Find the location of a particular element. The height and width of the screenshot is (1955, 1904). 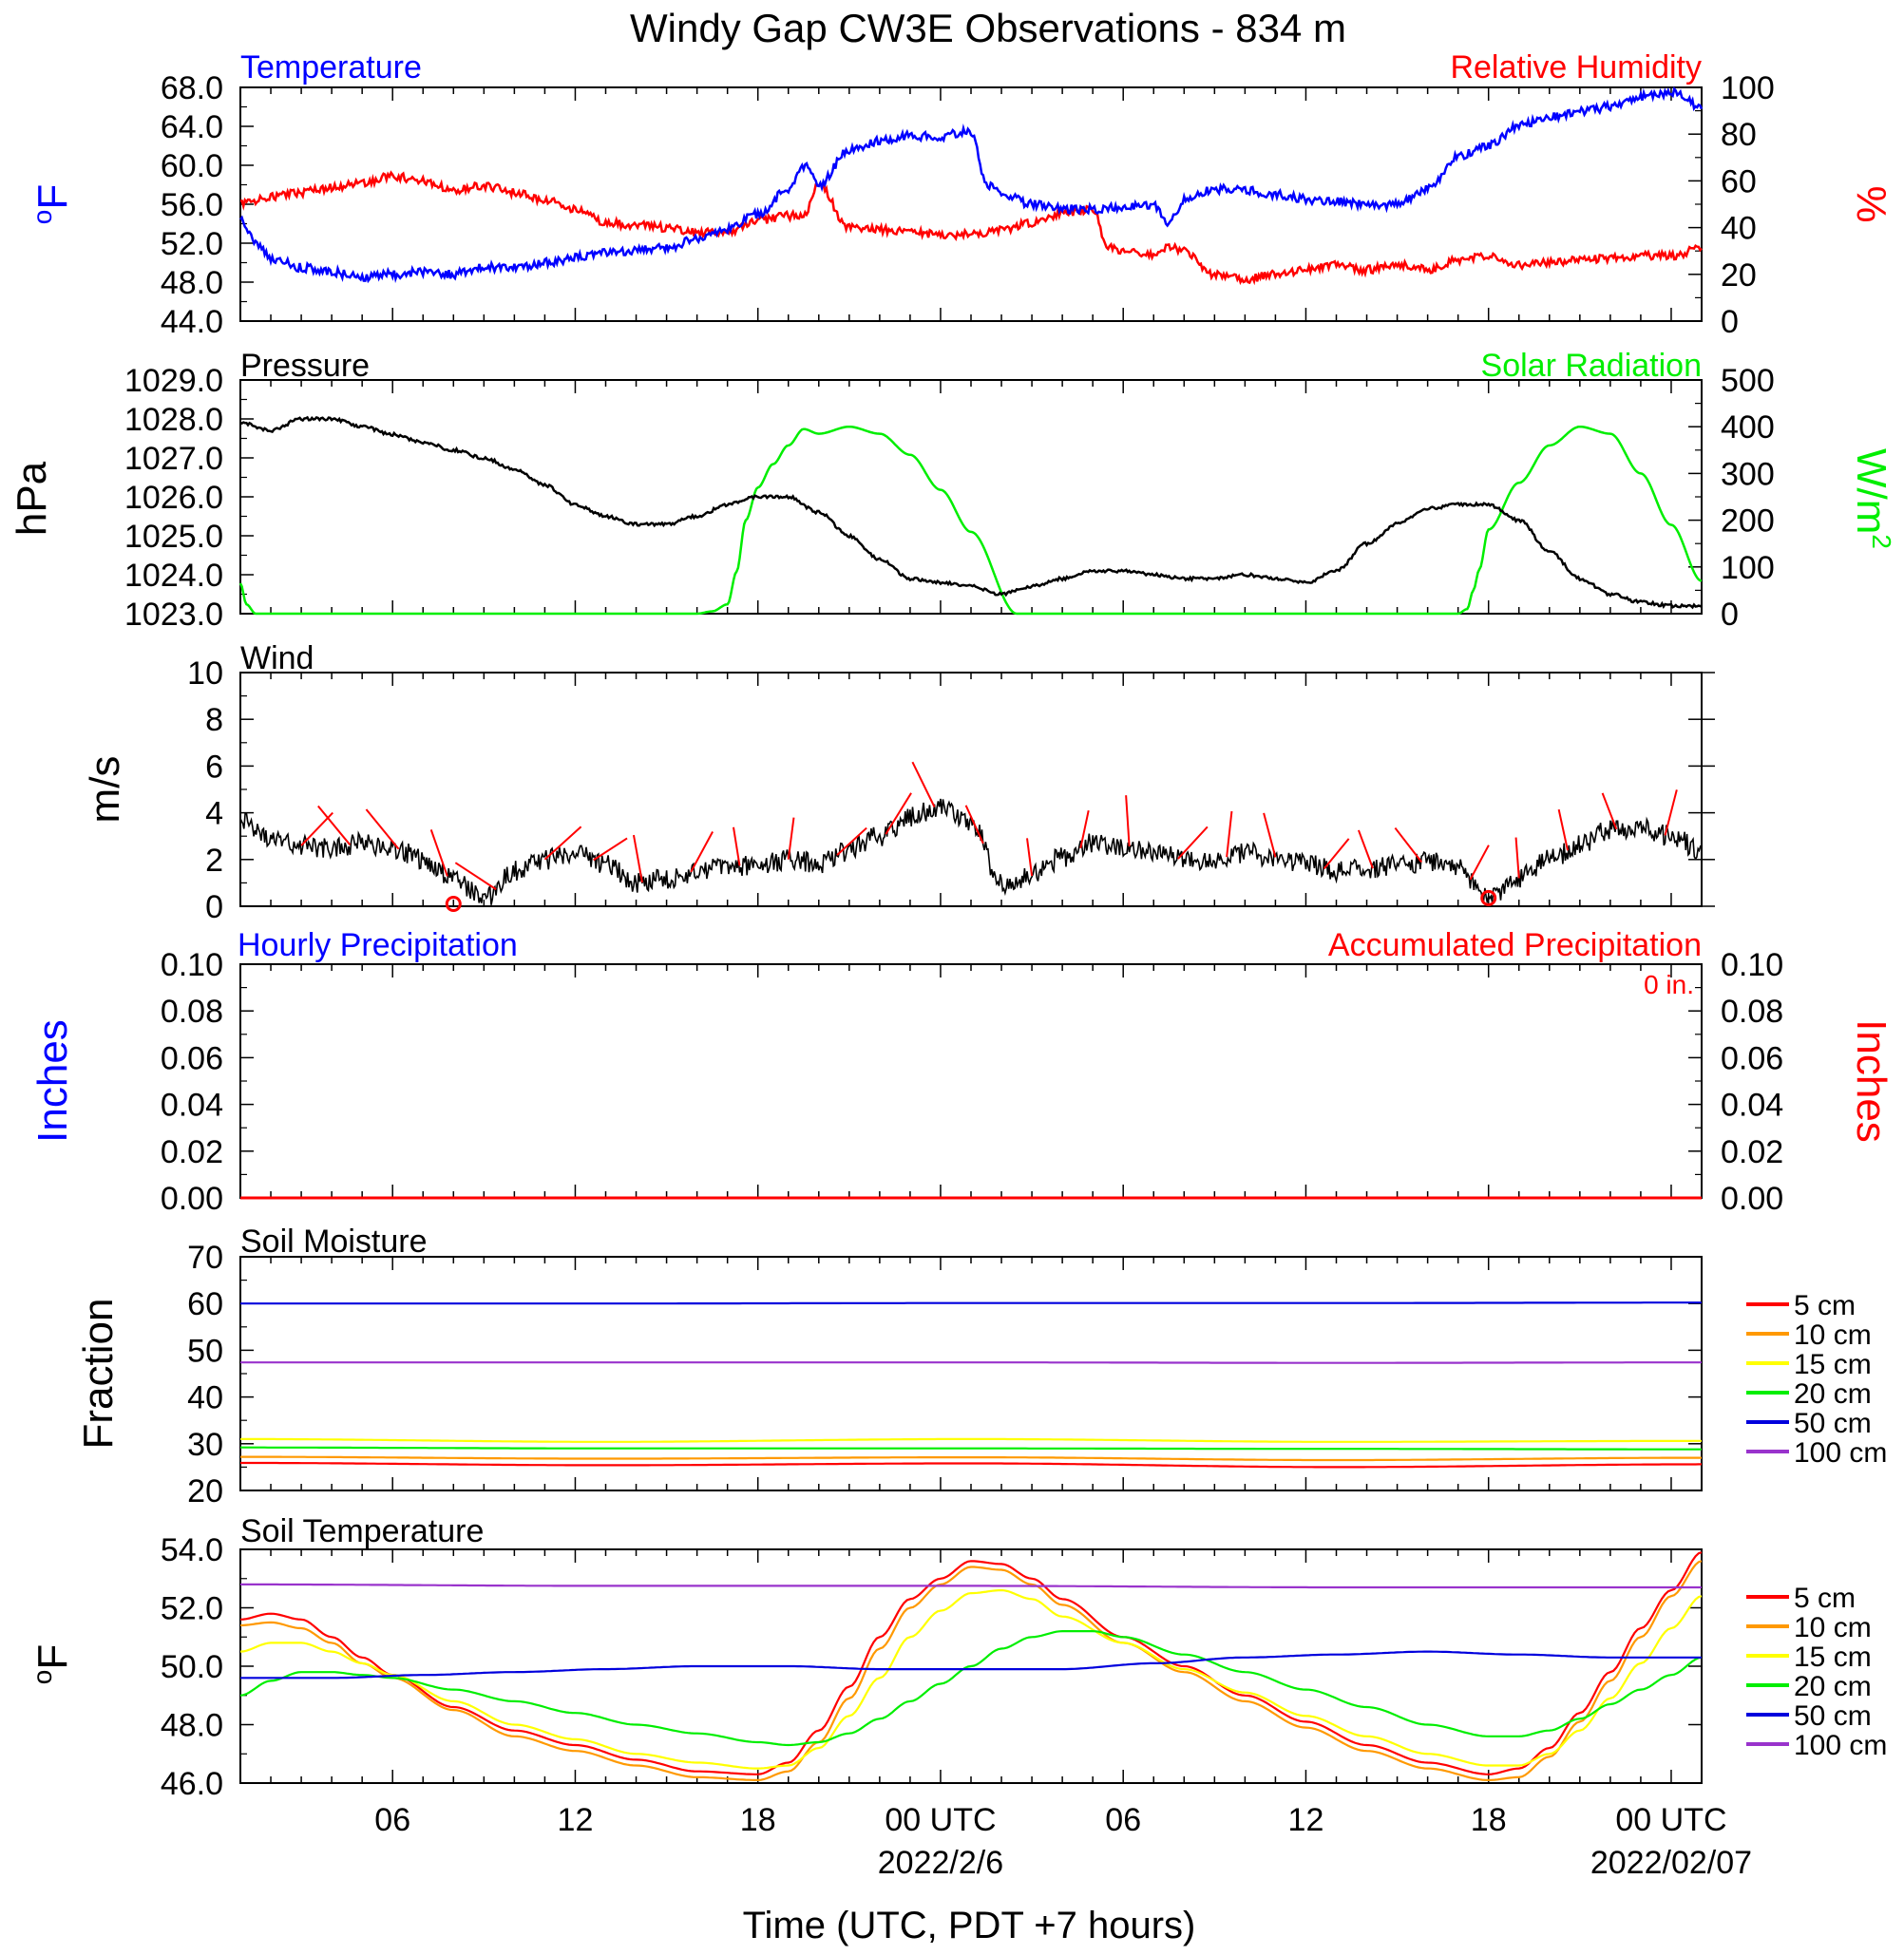

temp-rh-left-tick-label: 48.0 is located at coordinates (192, 283).